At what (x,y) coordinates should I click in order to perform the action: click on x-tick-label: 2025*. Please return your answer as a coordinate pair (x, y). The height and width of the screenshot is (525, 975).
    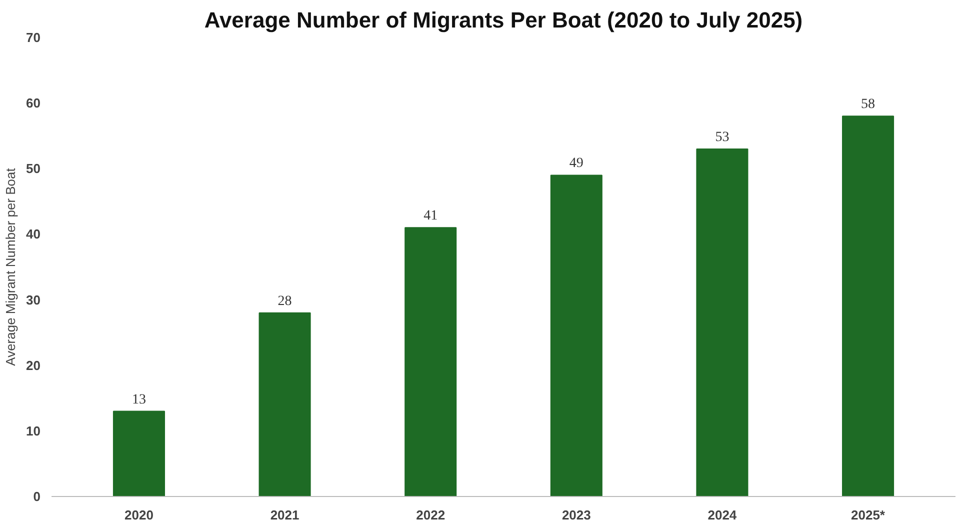
    Looking at the image, I should click on (868, 515).